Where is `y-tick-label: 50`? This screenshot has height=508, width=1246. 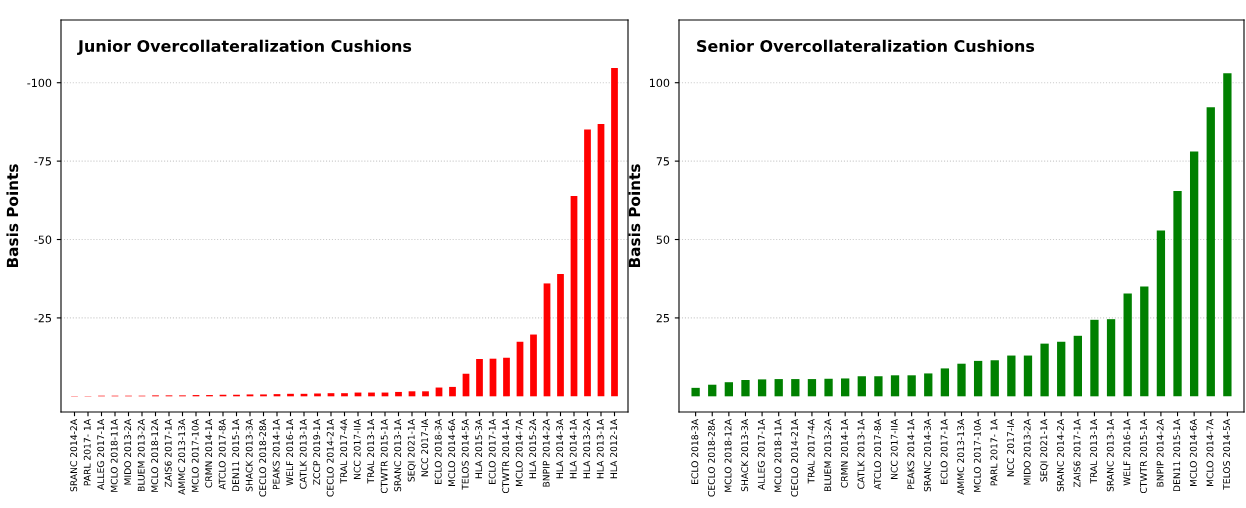
y-tick-label: 50 is located at coordinates (663, 239).